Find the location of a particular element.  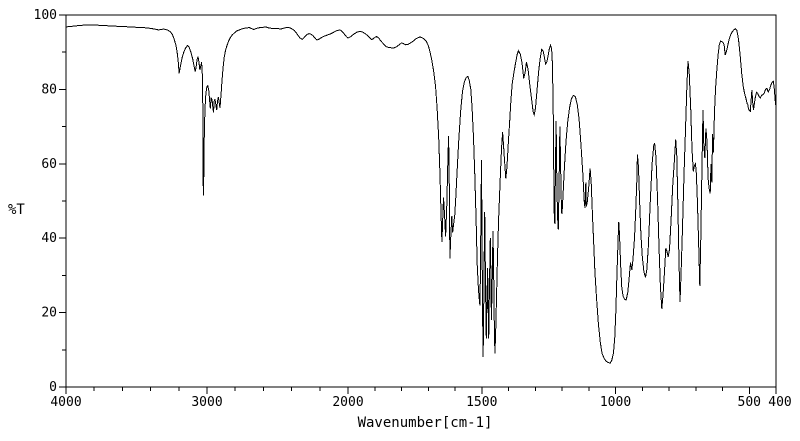

y-tick-label: 40 is located at coordinates (49, 238).